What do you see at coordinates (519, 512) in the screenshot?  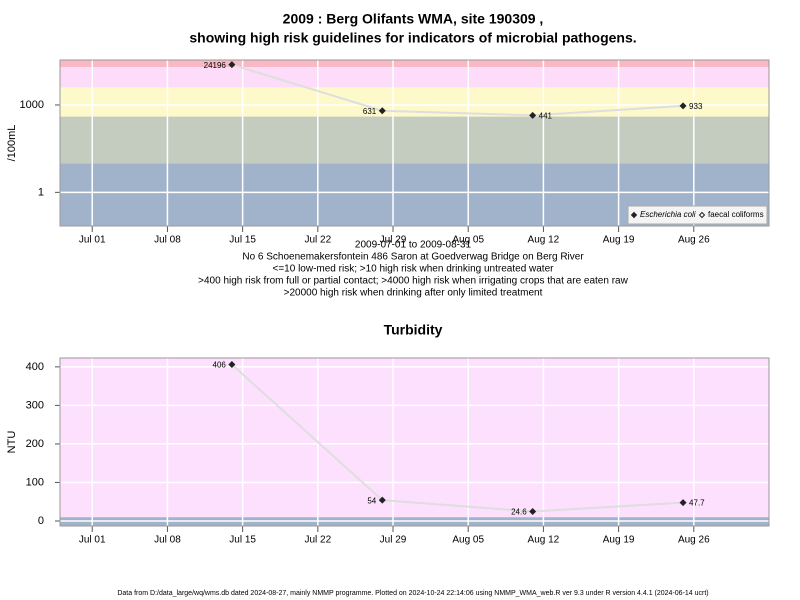 I see `value-label: 24.6` at bounding box center [519, 512].